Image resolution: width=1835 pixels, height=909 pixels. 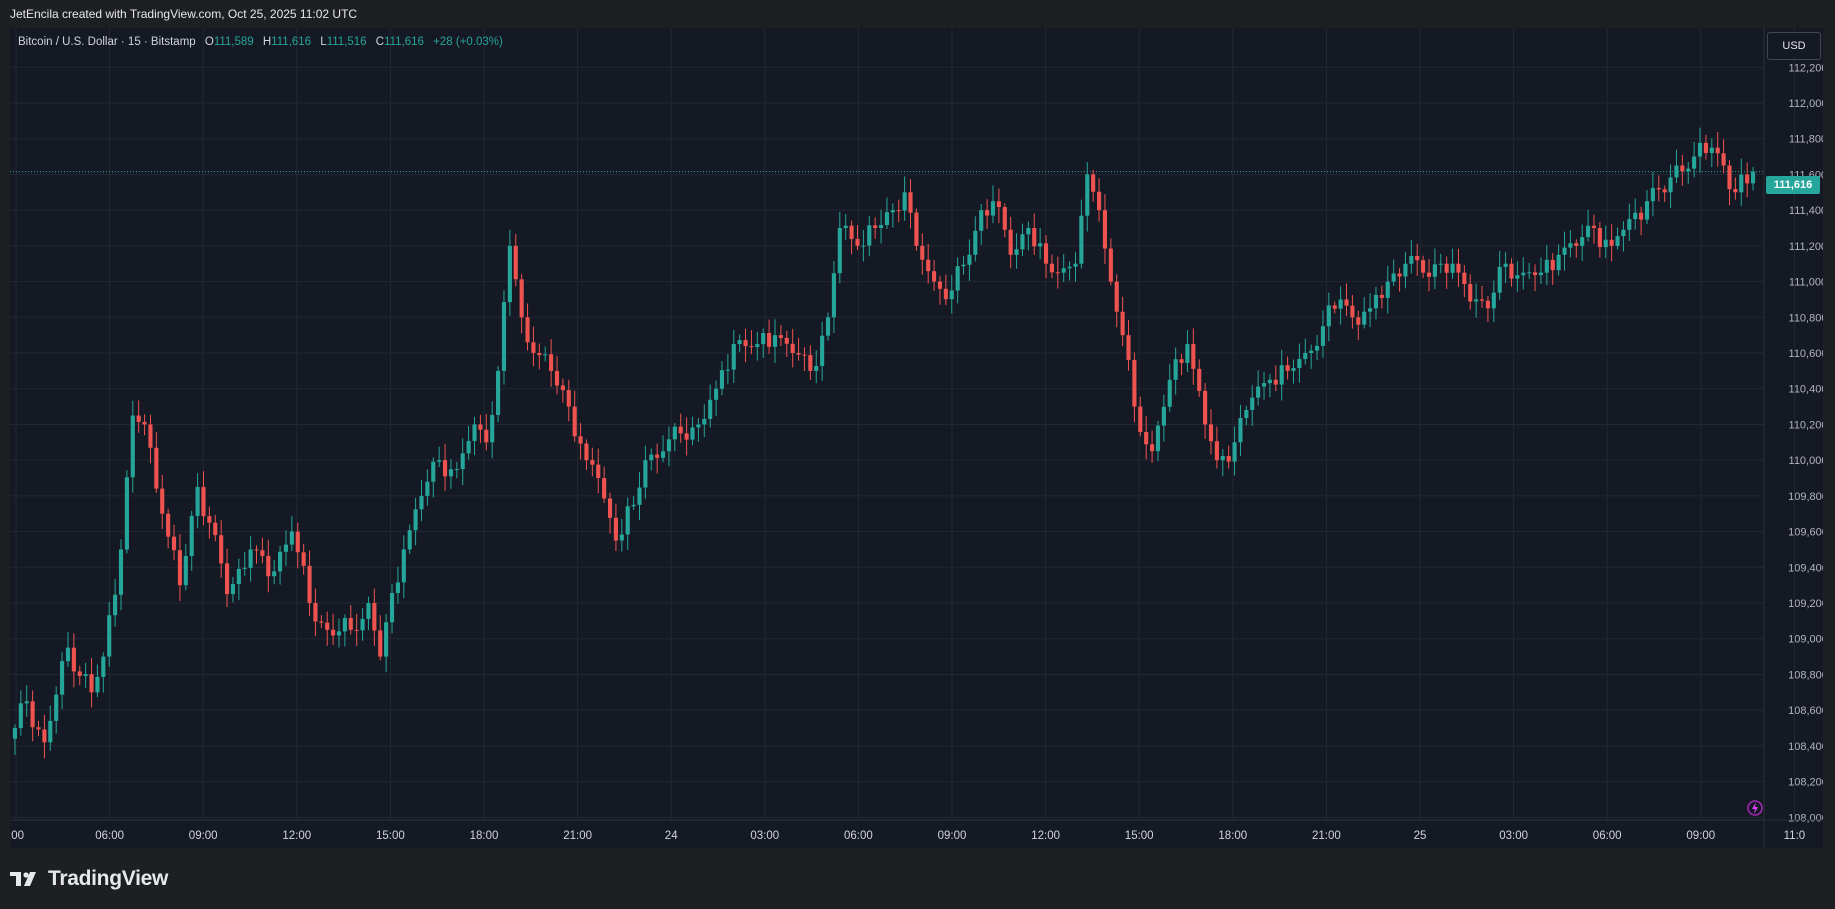 I want to click on legend-change: +28 (+0.03%), so click(x=468, y=42).